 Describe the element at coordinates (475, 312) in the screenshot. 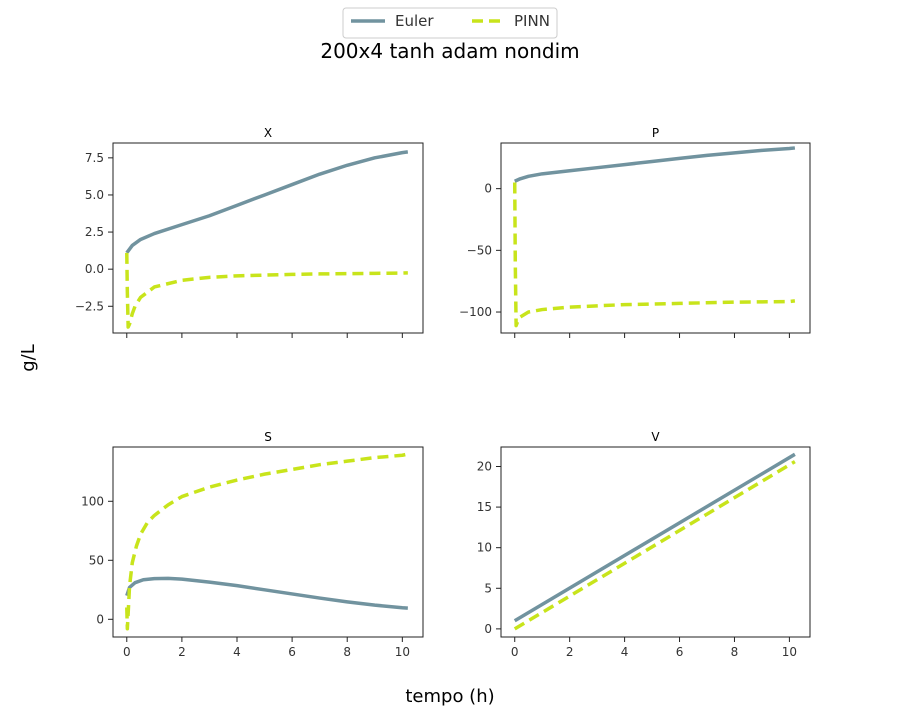

I see `y-tick-label: −100` at that location.